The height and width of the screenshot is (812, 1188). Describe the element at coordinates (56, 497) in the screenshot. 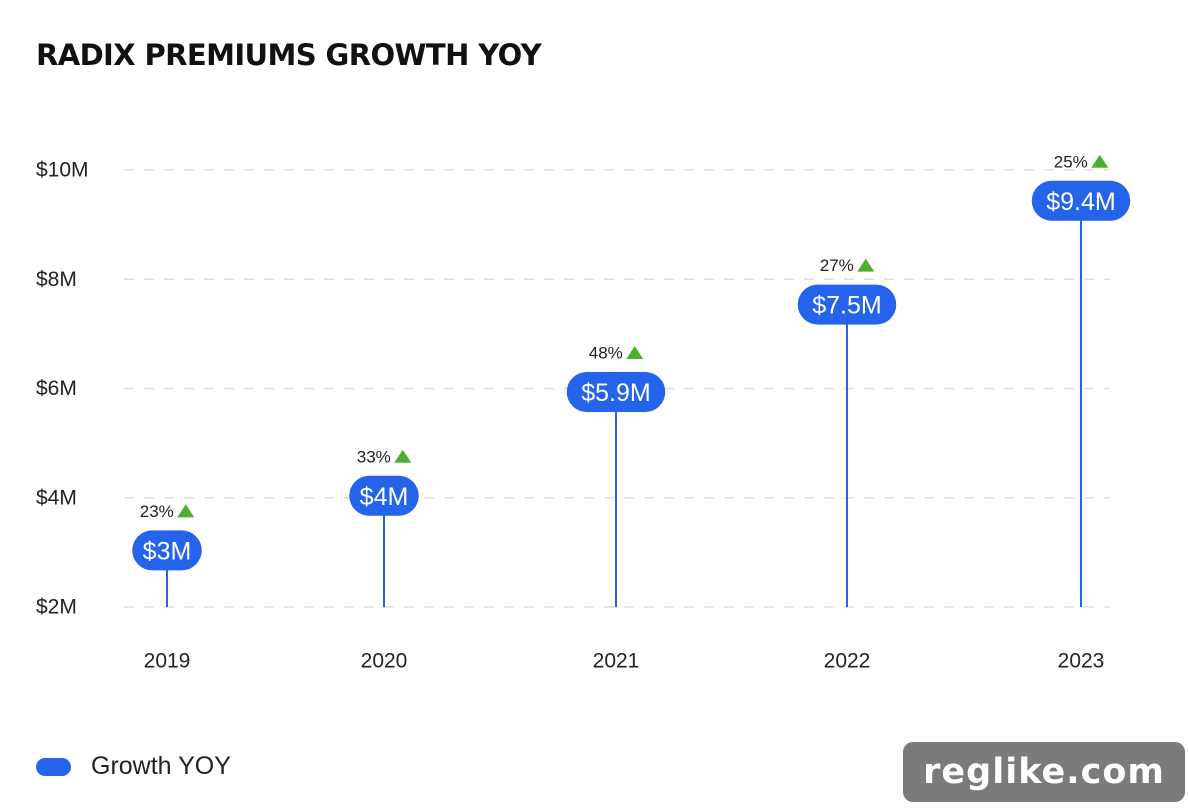

I see `y-tick-label: $4M` at that location.